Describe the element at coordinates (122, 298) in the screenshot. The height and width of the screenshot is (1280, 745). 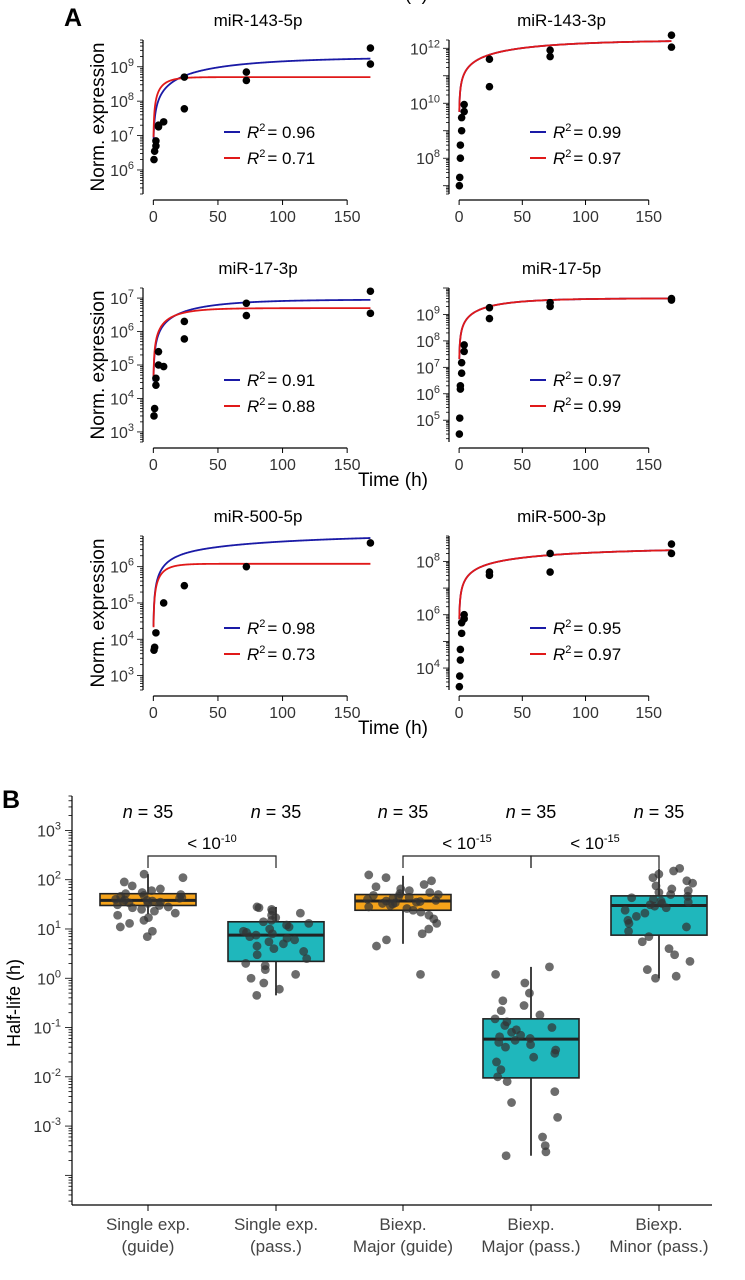
I see `y-tick-label: 10⁷` at that location.